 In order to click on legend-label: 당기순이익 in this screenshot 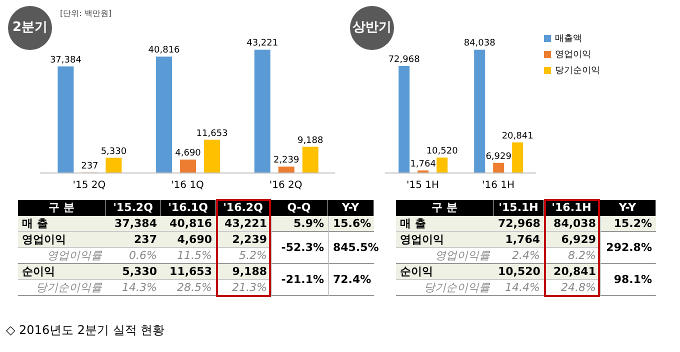, I will do `click(577, 70)`.